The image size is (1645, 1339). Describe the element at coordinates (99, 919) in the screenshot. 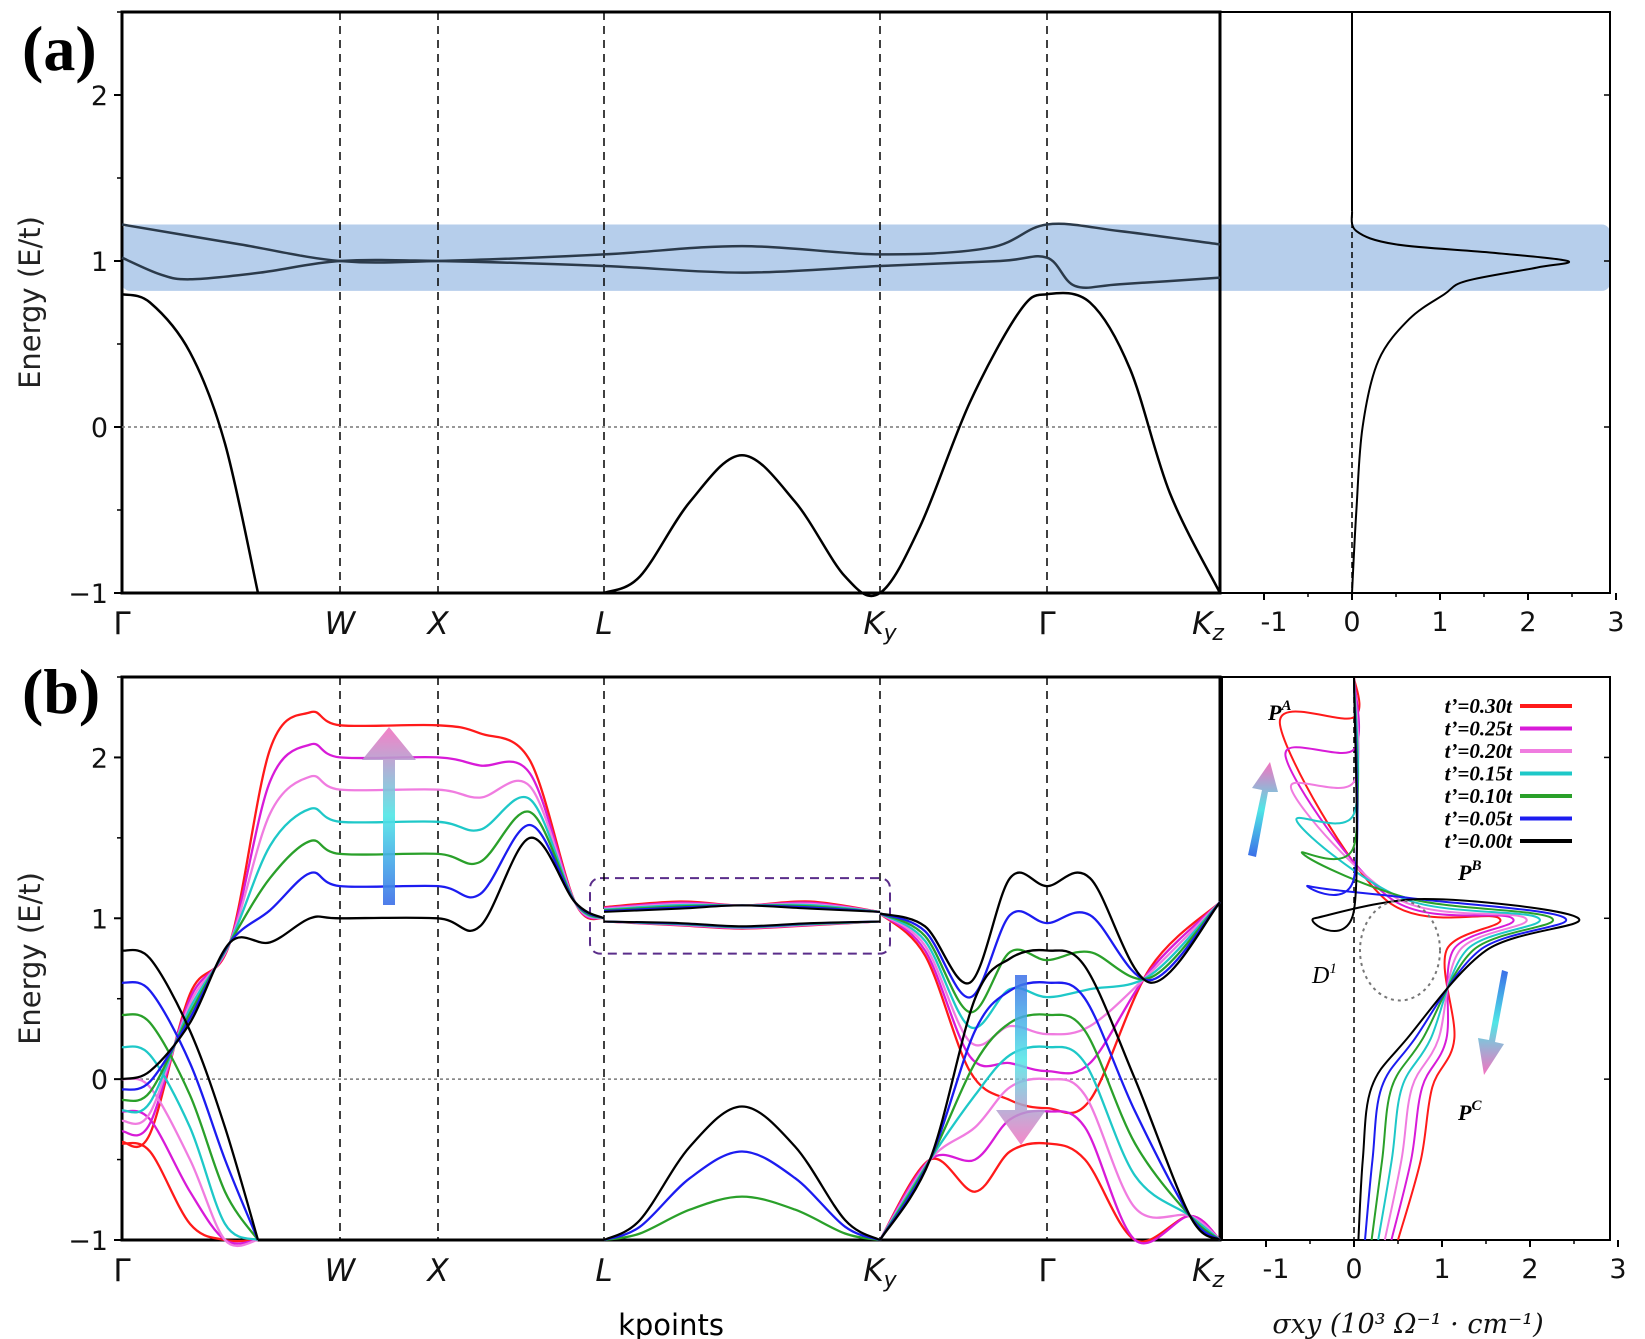

I see `b-ytick-label: 1` at that location.